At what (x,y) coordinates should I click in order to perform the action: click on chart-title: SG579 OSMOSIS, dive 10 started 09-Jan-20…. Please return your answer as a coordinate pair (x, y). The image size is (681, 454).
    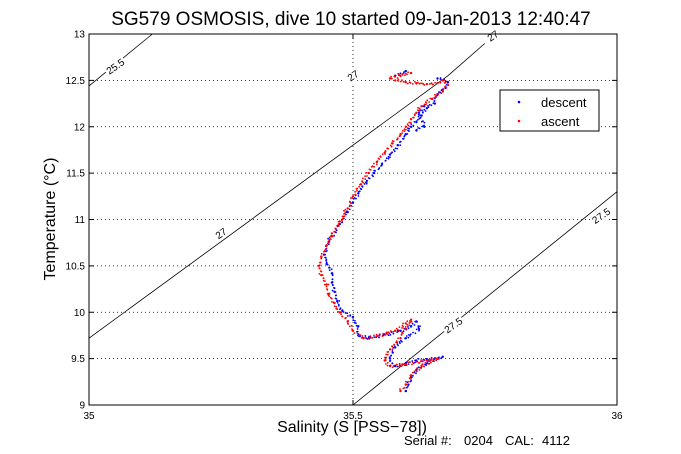
    Looking at the image, I should click on (351, 19).